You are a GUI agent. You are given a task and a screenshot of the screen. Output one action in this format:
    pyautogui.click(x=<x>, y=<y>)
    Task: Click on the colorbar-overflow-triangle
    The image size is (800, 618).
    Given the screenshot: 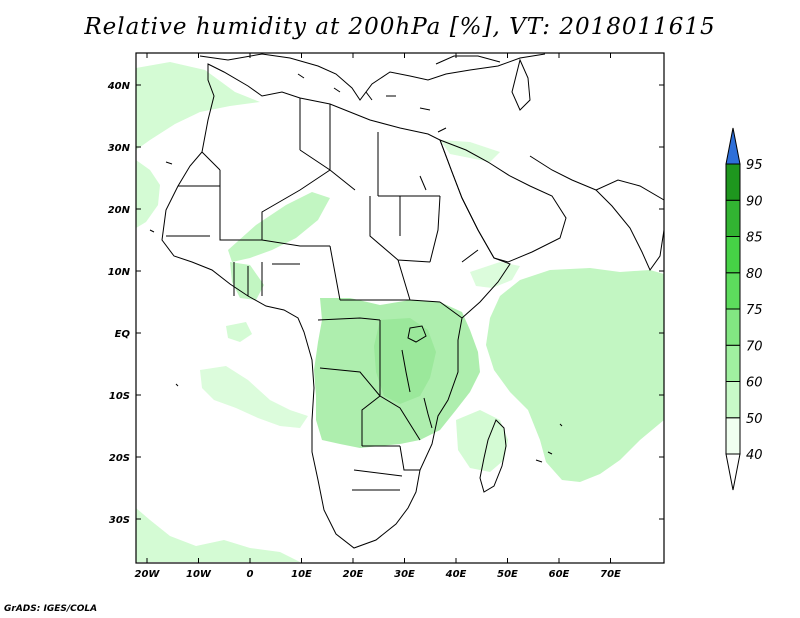 What is the action you would take?
    pyautogui.click(x=733, y=146)
    